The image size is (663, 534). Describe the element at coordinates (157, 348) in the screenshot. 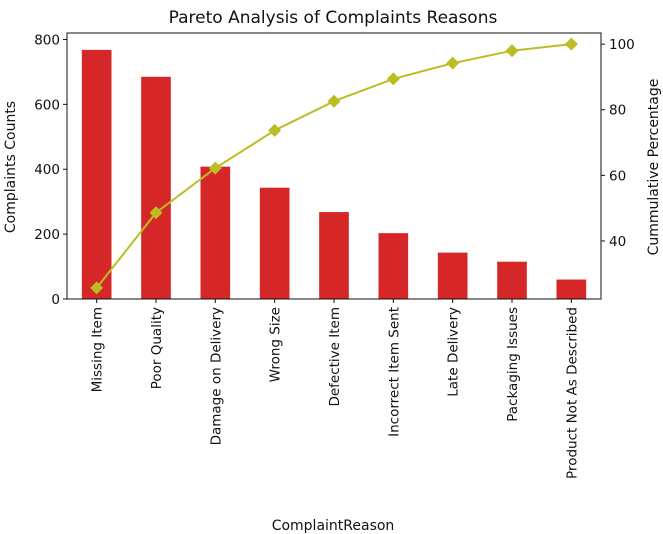

I see `x-tick-label: Poor Quality` at that location.